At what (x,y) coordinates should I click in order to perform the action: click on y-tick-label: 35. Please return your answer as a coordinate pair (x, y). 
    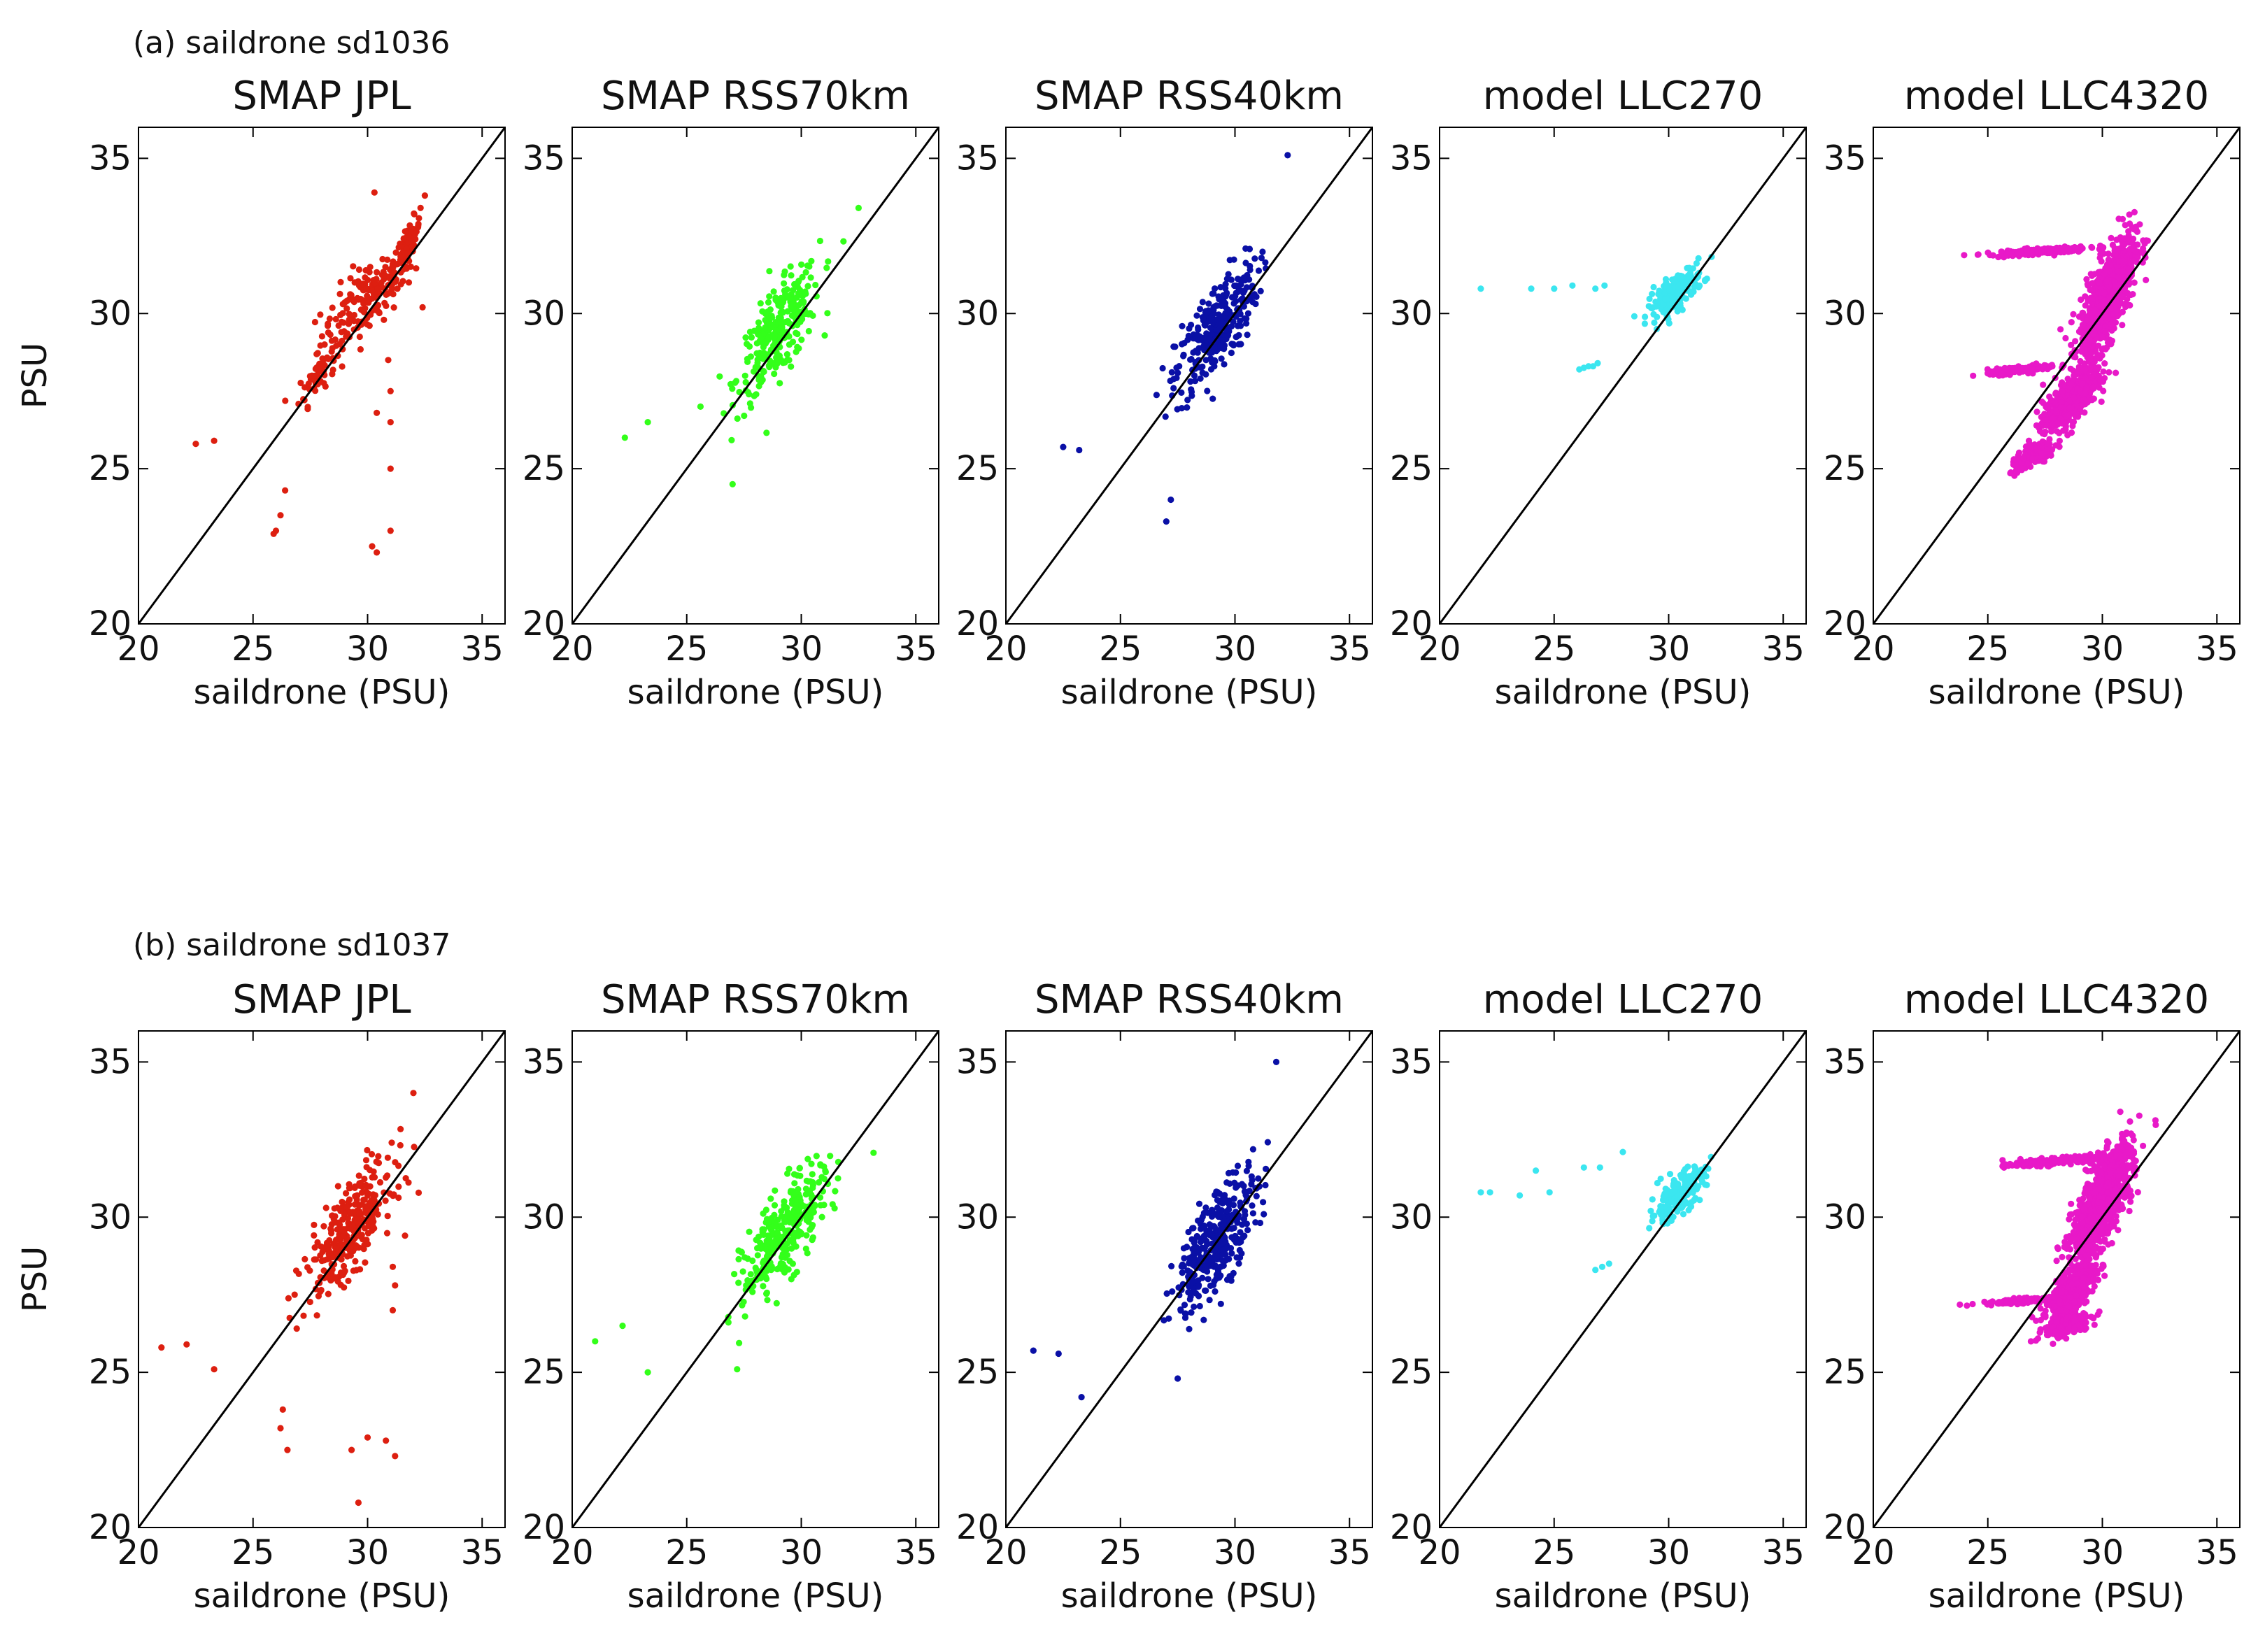
    Looking at the image, I should click on (544, 158).